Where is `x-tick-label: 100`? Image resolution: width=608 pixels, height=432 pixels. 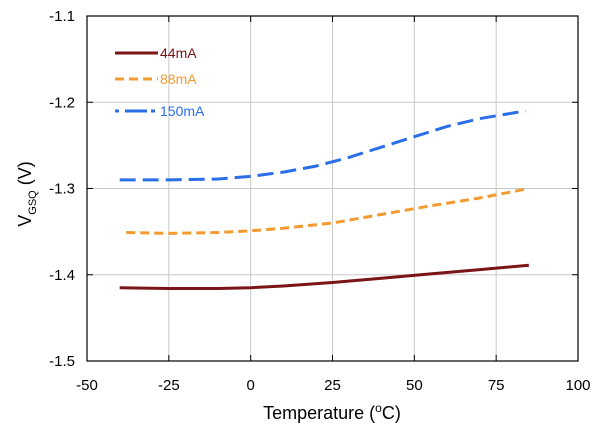
x-tick-label: 100 is located at coordinates (577, 385).